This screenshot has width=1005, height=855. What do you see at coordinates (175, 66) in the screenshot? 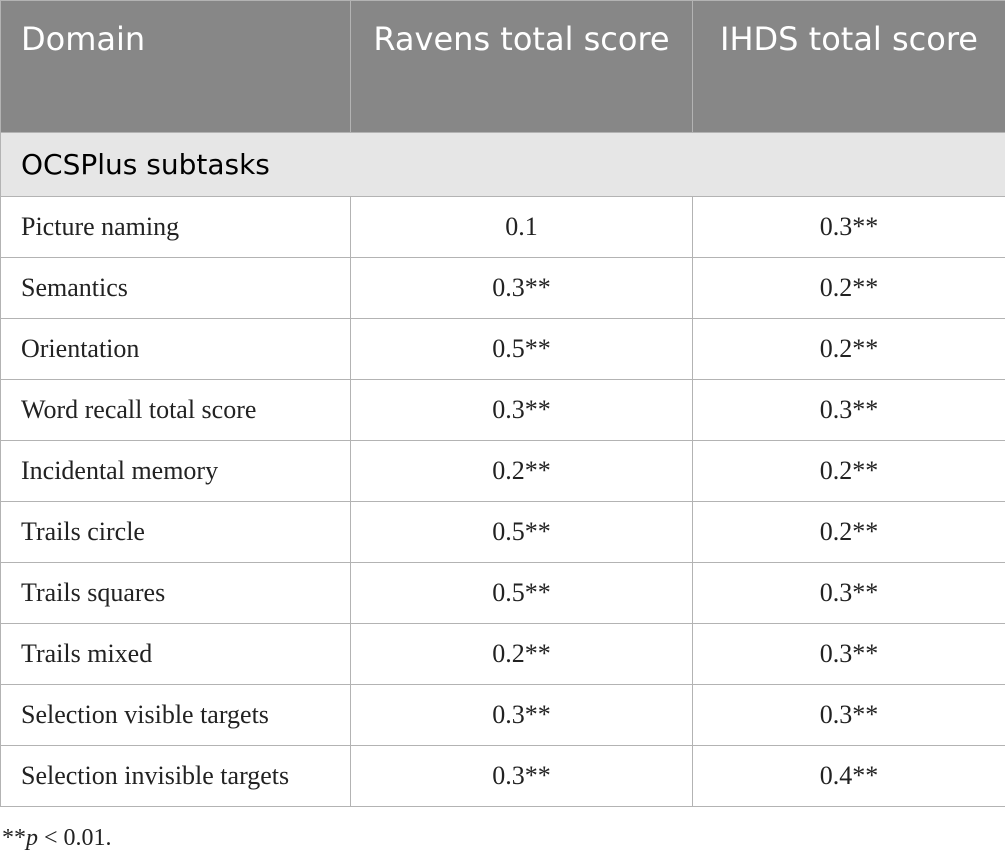
I see `header-cell: Domain` at bounding box center [175, 66].